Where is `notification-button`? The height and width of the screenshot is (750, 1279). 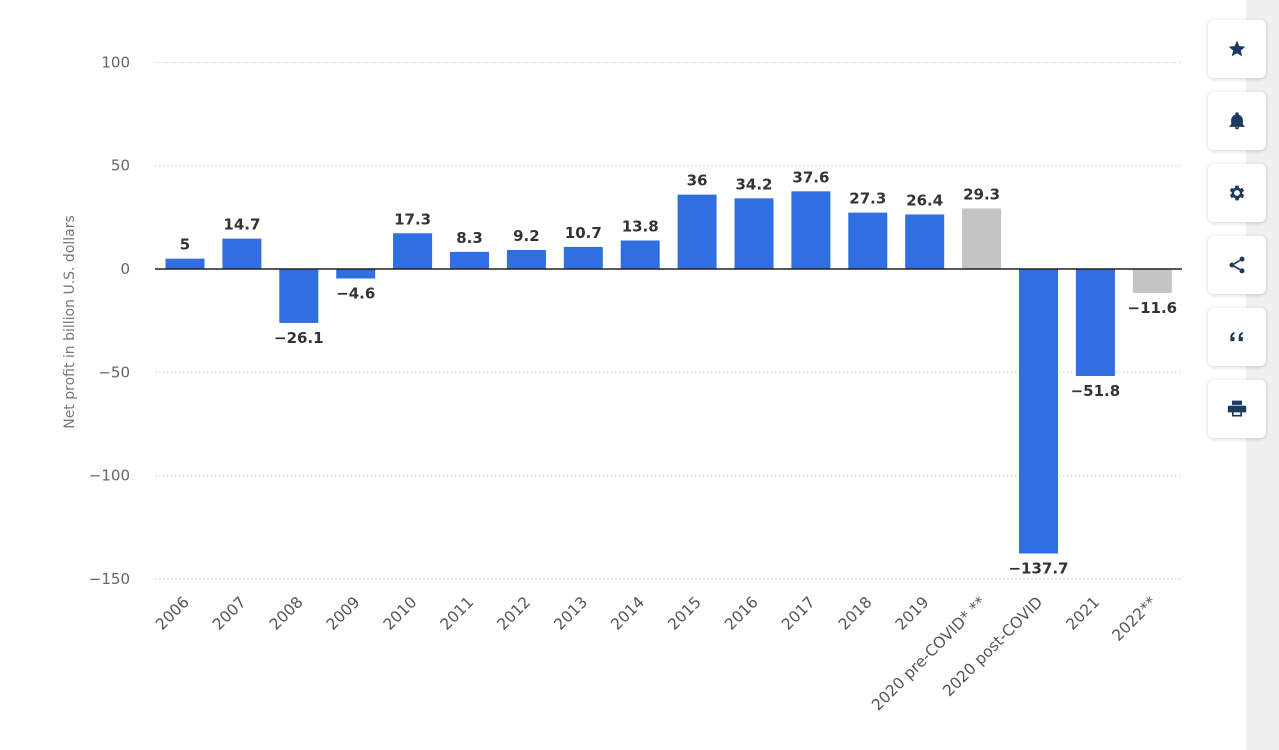 notification-button is located at coordinates (1237, 121).